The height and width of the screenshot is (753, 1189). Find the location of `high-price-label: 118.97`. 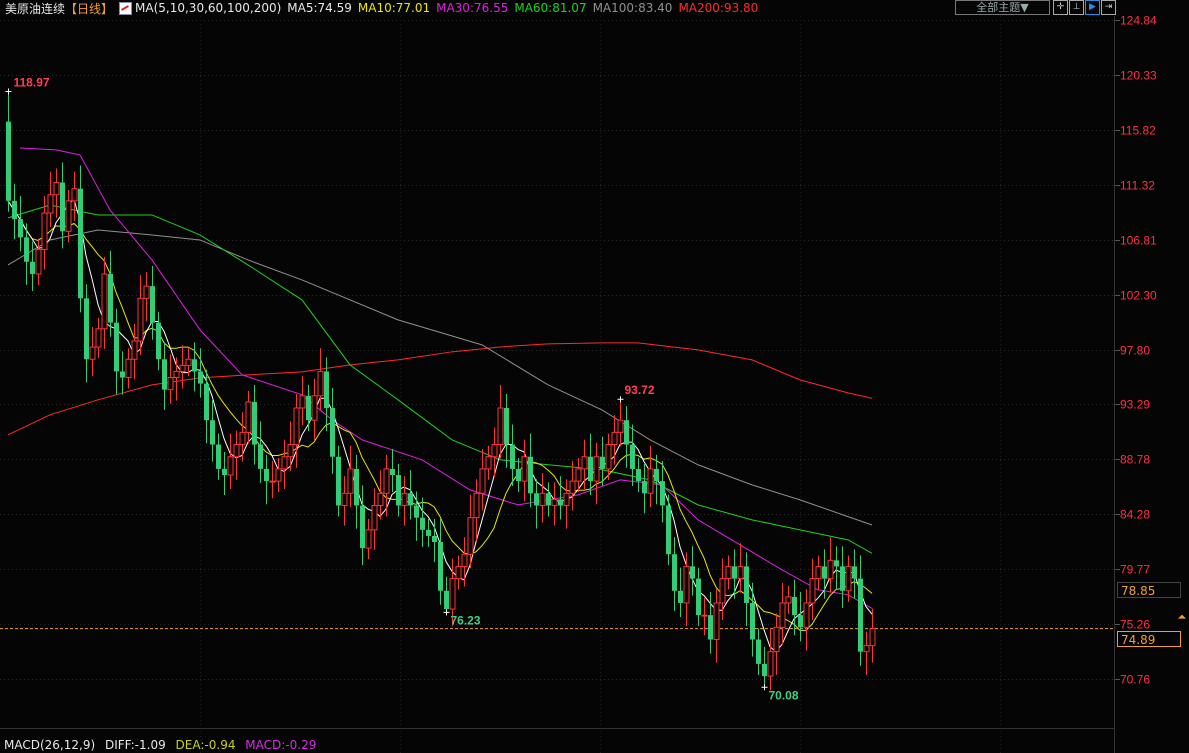

high-price-label: 118.97 is located at coordinates (32, 83).